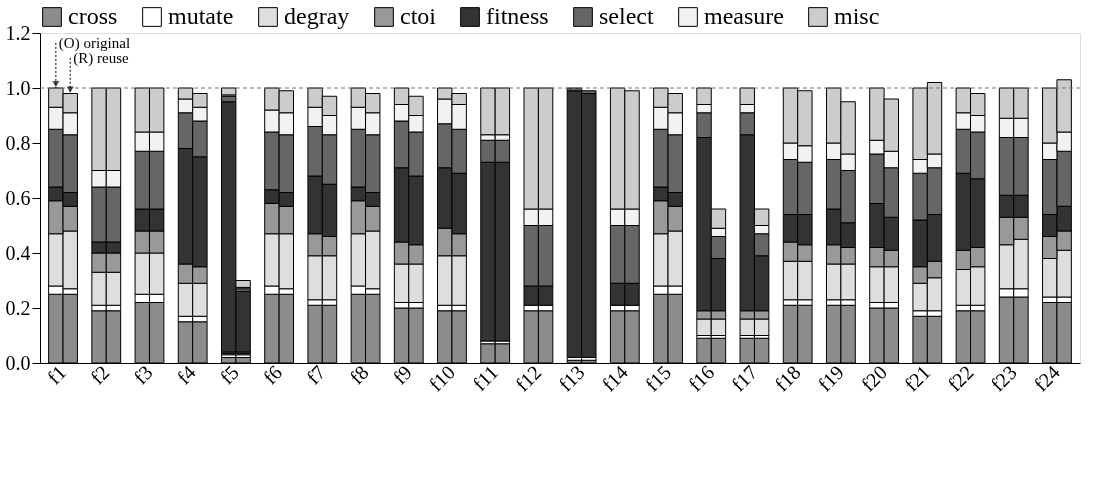 This screenshot has height=491, width=1110. I want to click on x-tick-label: f2, so click(99, 375).